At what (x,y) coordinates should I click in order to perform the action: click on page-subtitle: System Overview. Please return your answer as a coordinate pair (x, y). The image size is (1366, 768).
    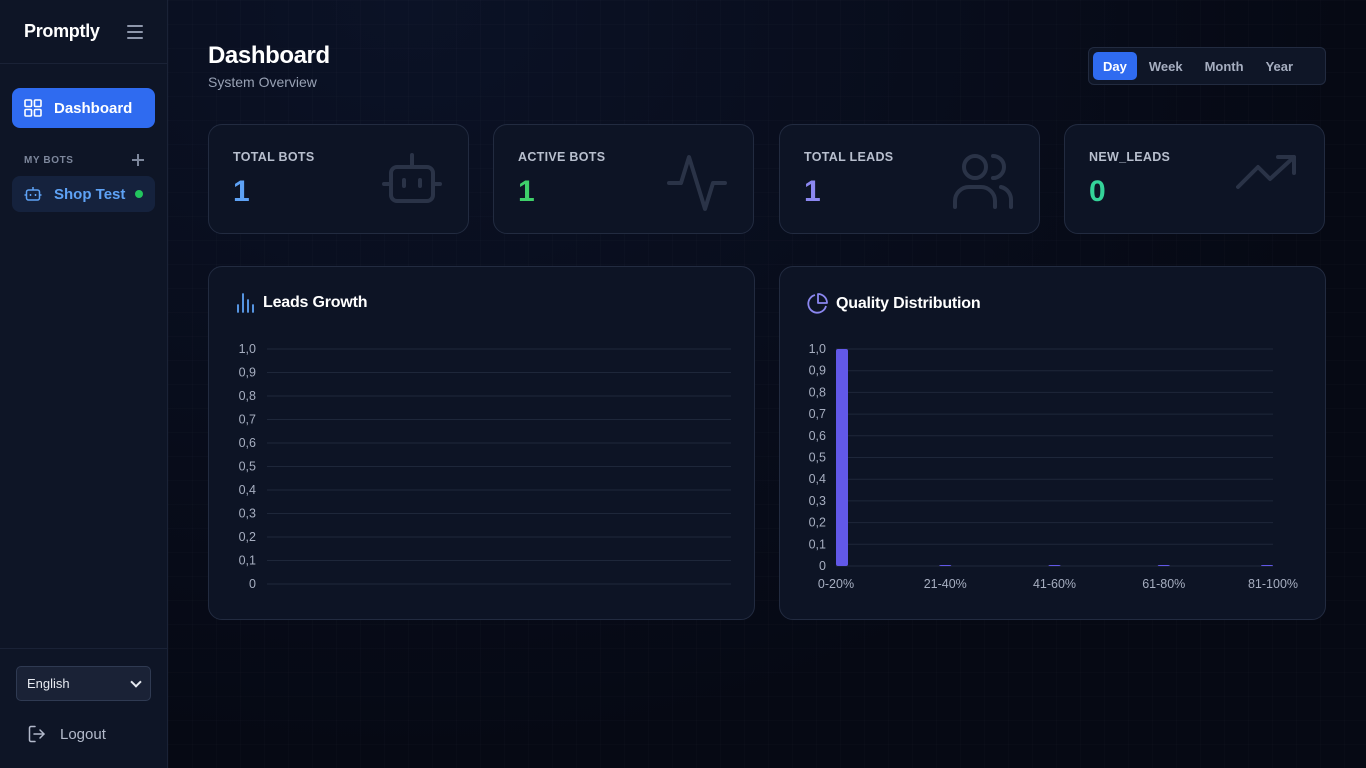
    Looking at the image, I should click on (262, 82).